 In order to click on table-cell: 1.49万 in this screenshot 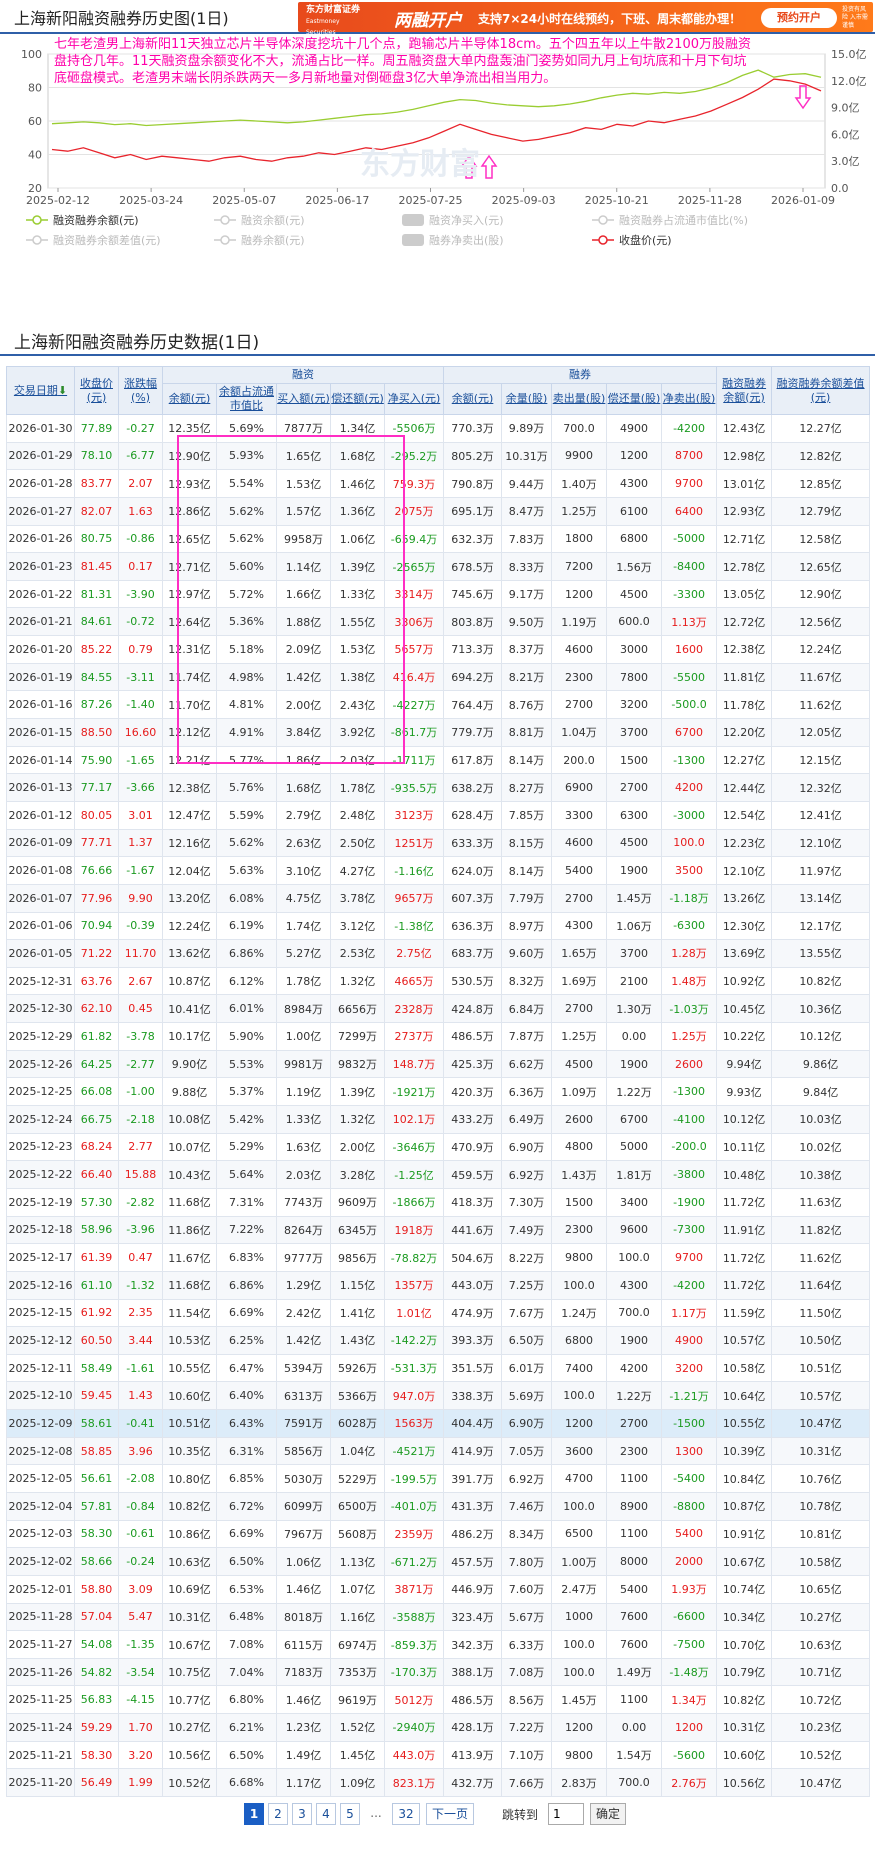, I will do `click(634, 1672)`.